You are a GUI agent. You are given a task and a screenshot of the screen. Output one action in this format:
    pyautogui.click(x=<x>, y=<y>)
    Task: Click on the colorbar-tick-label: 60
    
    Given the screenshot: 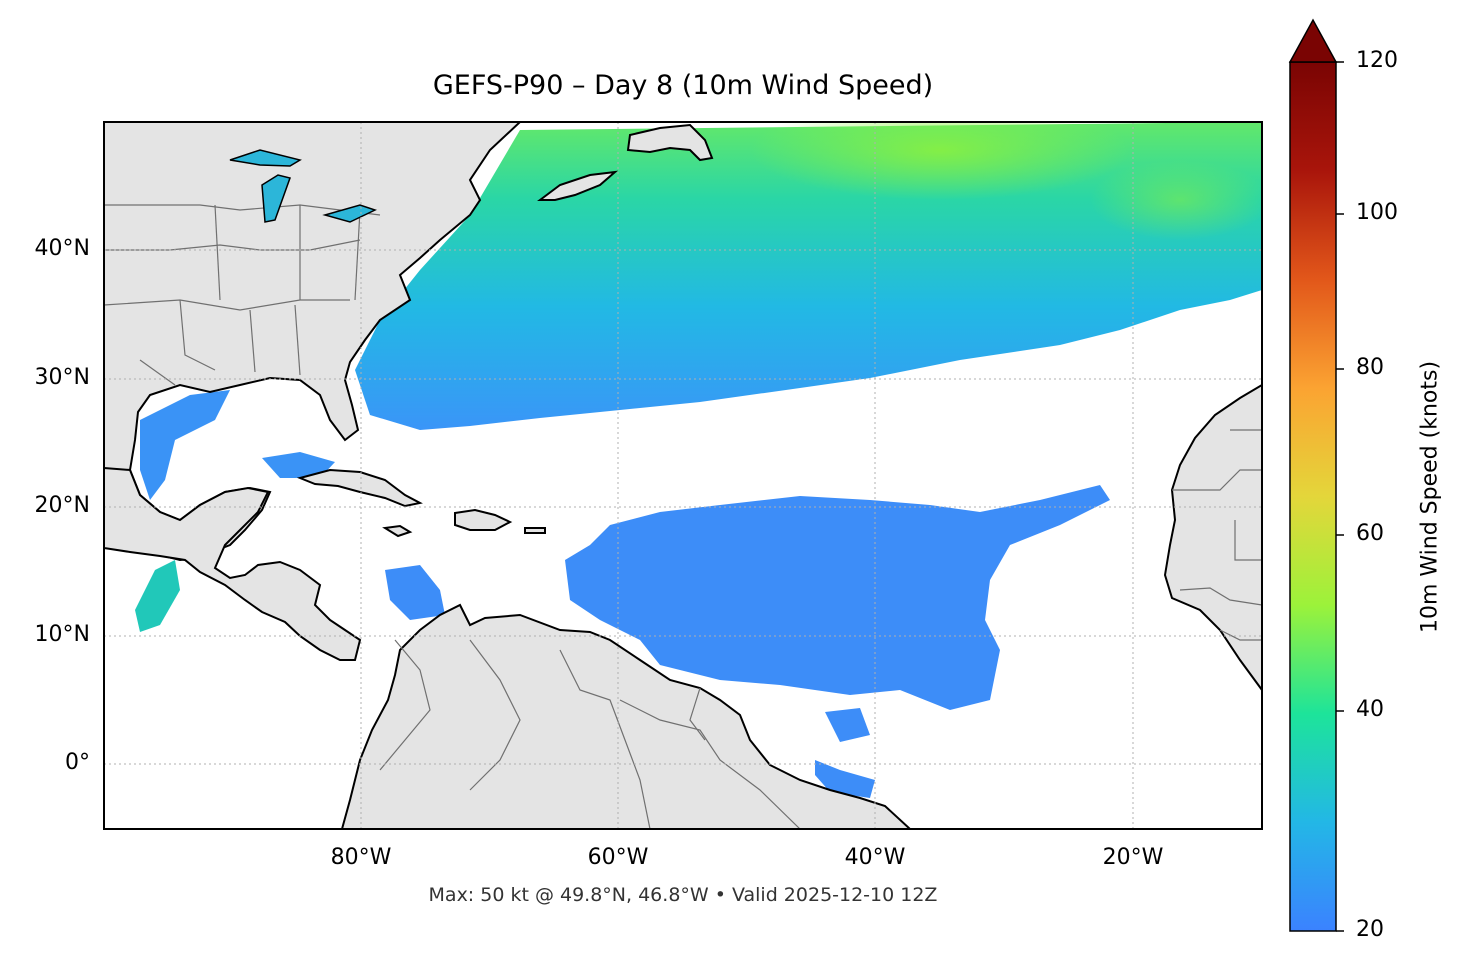 What is the action you would take?
    pyautogui.click(x=1370, y=533)
    